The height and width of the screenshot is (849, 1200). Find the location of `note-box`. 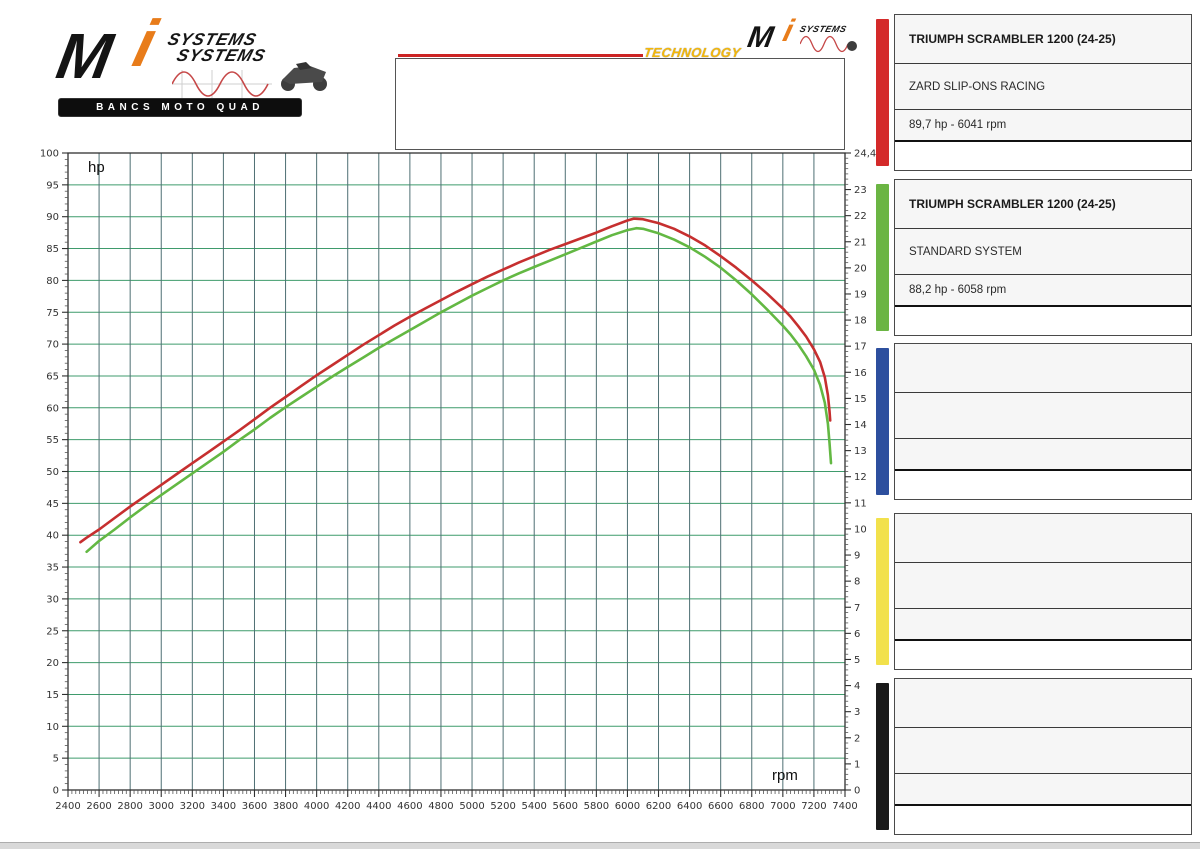

note-box is located at coordinates (620, 104).